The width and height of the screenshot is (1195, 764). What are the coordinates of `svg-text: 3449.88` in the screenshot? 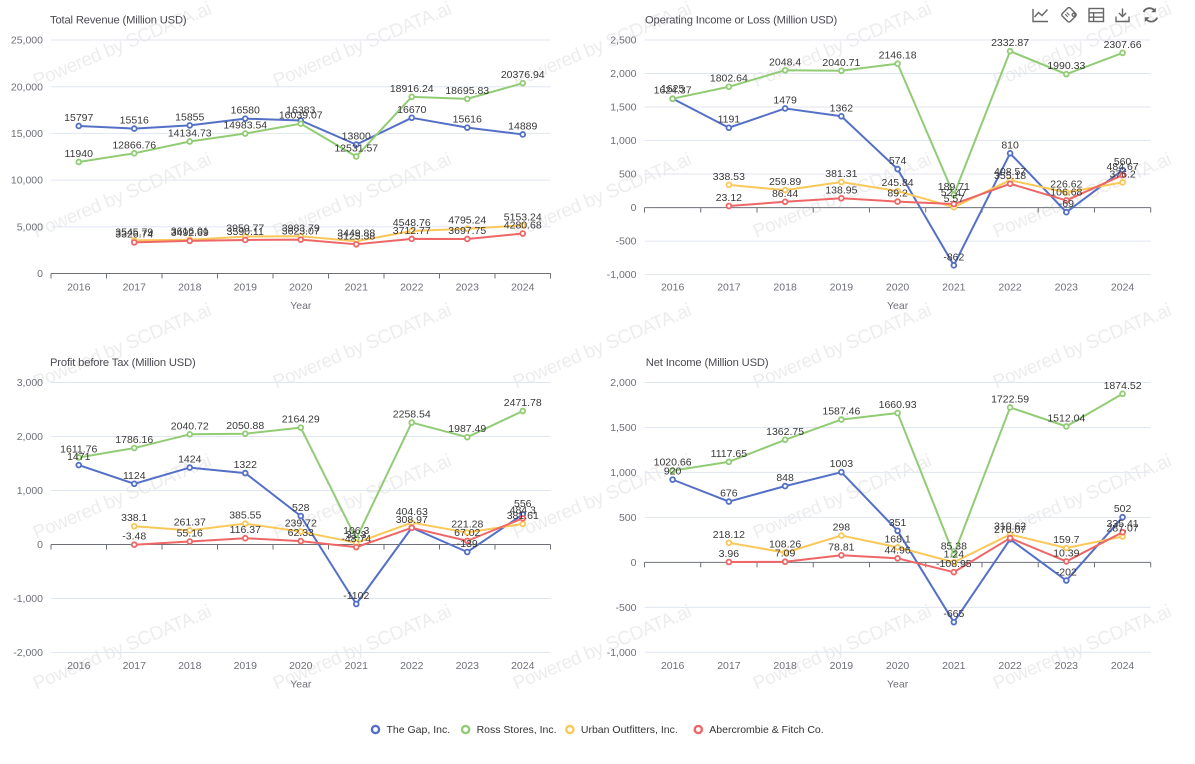 It's located at (356, 233).